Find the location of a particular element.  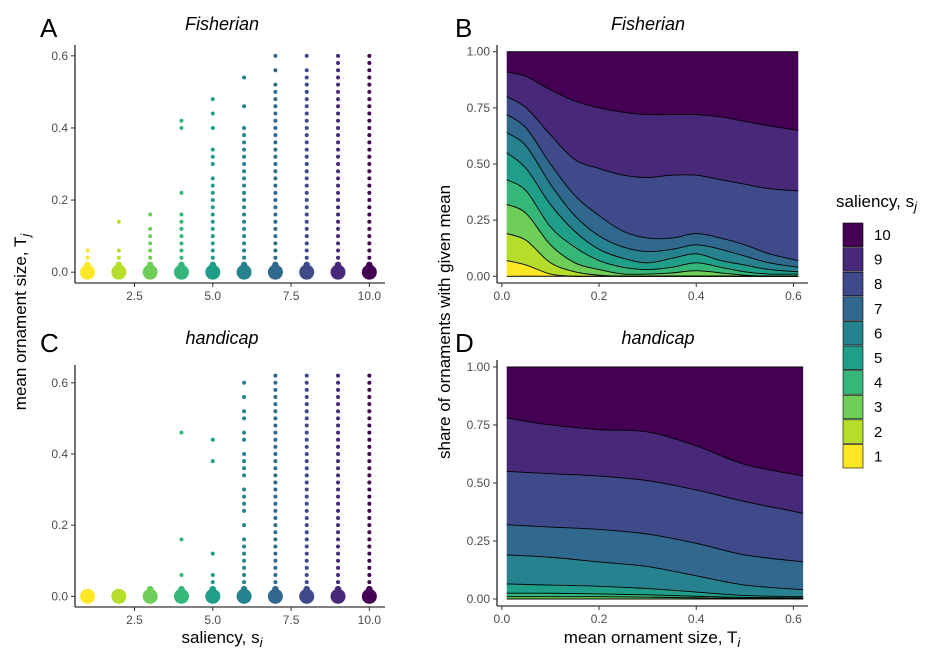

x-tick-label: 0.0 is located at coordinates (502, 296).